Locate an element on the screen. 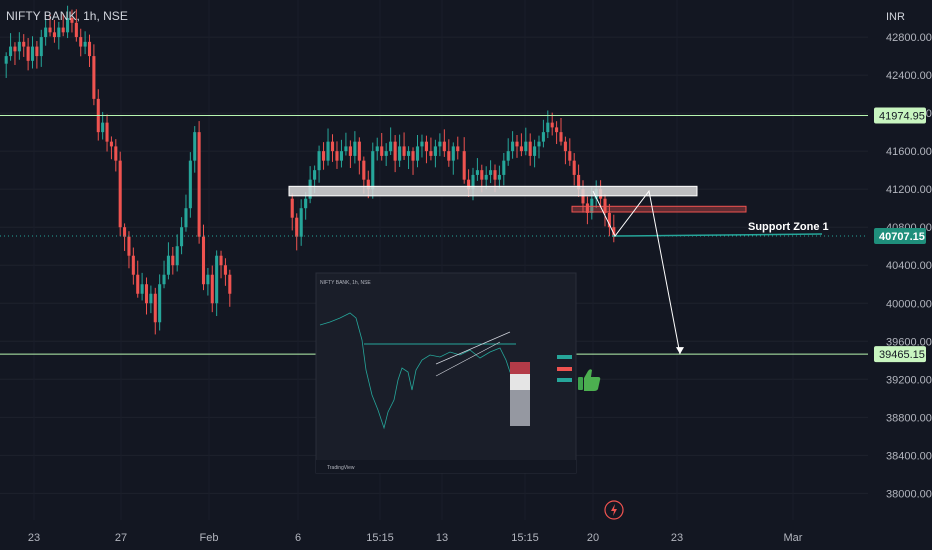  support-zone-1-line is located at coordinates (717, 235).